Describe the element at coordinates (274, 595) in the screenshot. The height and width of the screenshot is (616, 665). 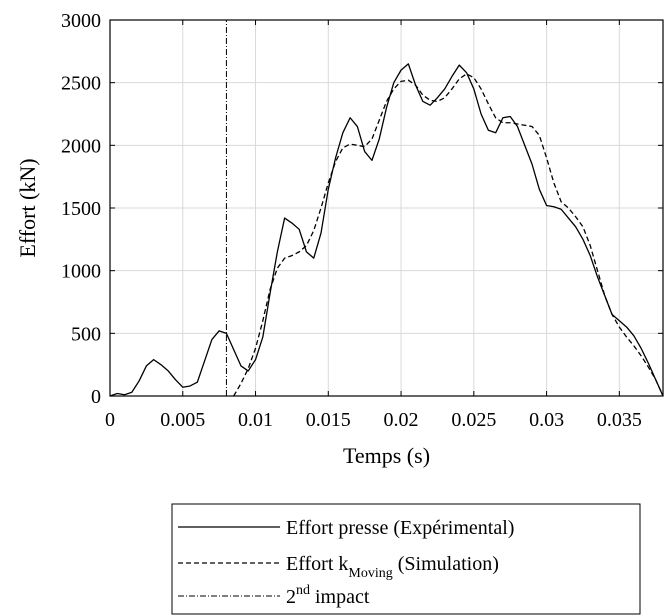
I see `legend-item-impact: 2nd impact` at that location.